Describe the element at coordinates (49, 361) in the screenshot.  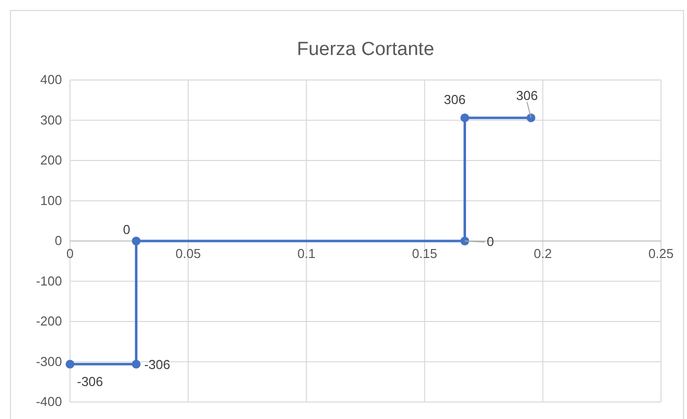
I see `y-tick-label: -300` at that location.